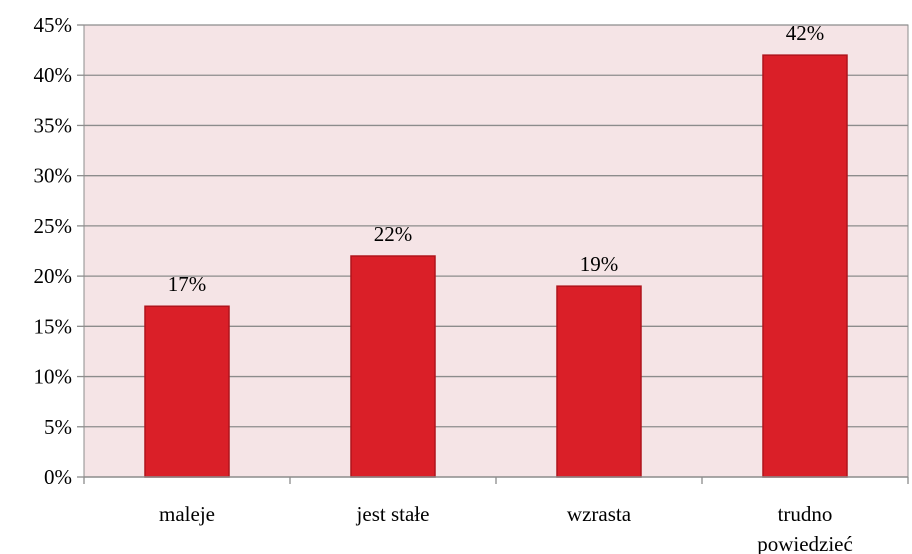  I want to click on x-tick-label: maleje, so click(187, 514).